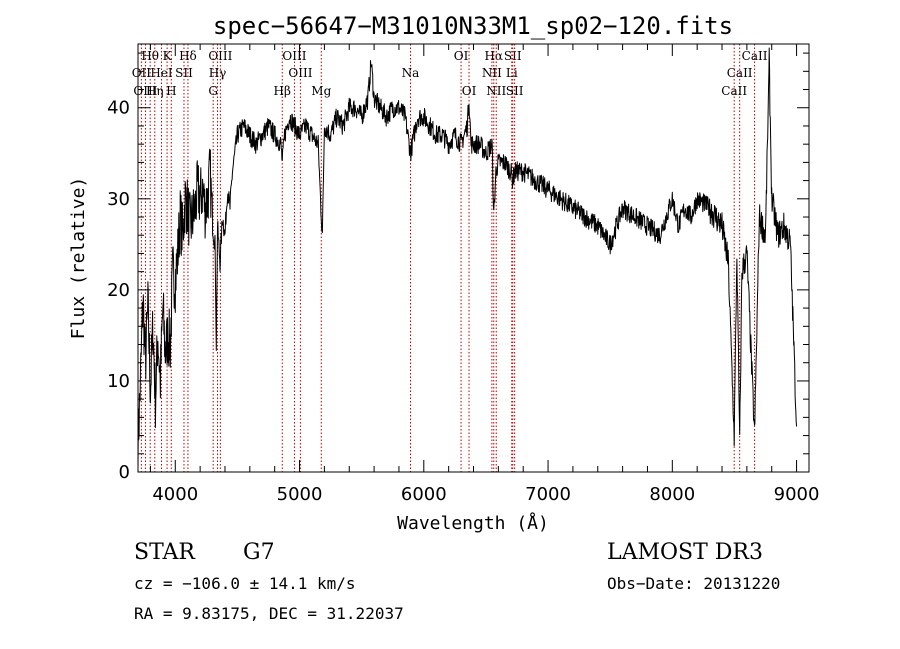  Describe the element at coordinates (282, 91) in the screenshot. I see `spectral-line-label: Hβ` at that location.